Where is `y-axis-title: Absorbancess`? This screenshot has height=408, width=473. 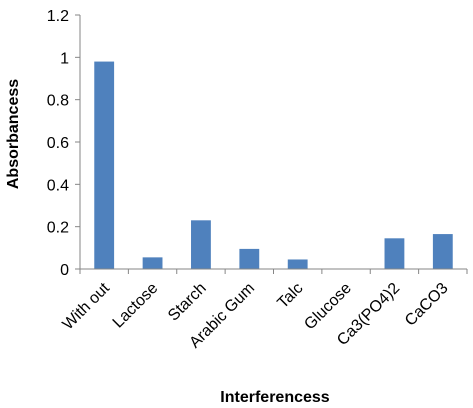 y-axis-title: Absorbancess is located at coordinates (13, 134).